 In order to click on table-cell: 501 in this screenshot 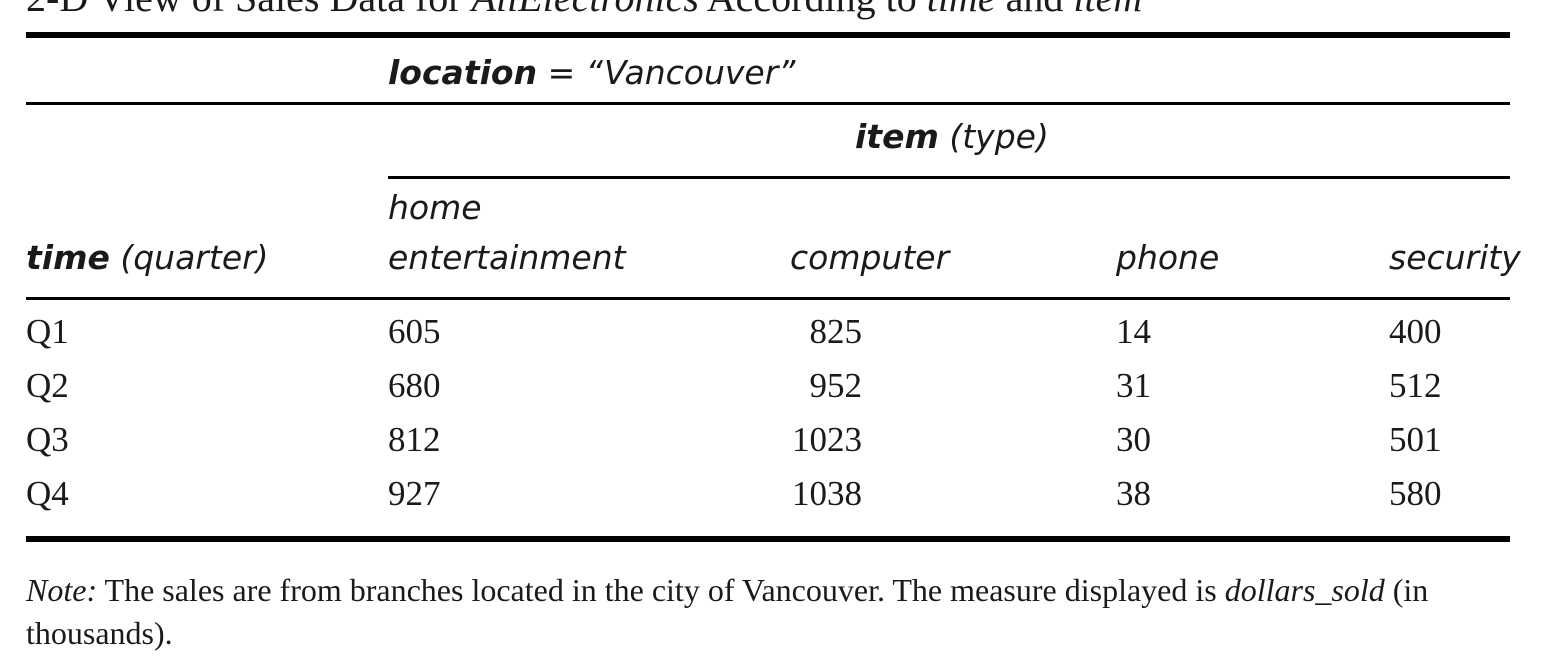, I will do `click(1415, 439)`.